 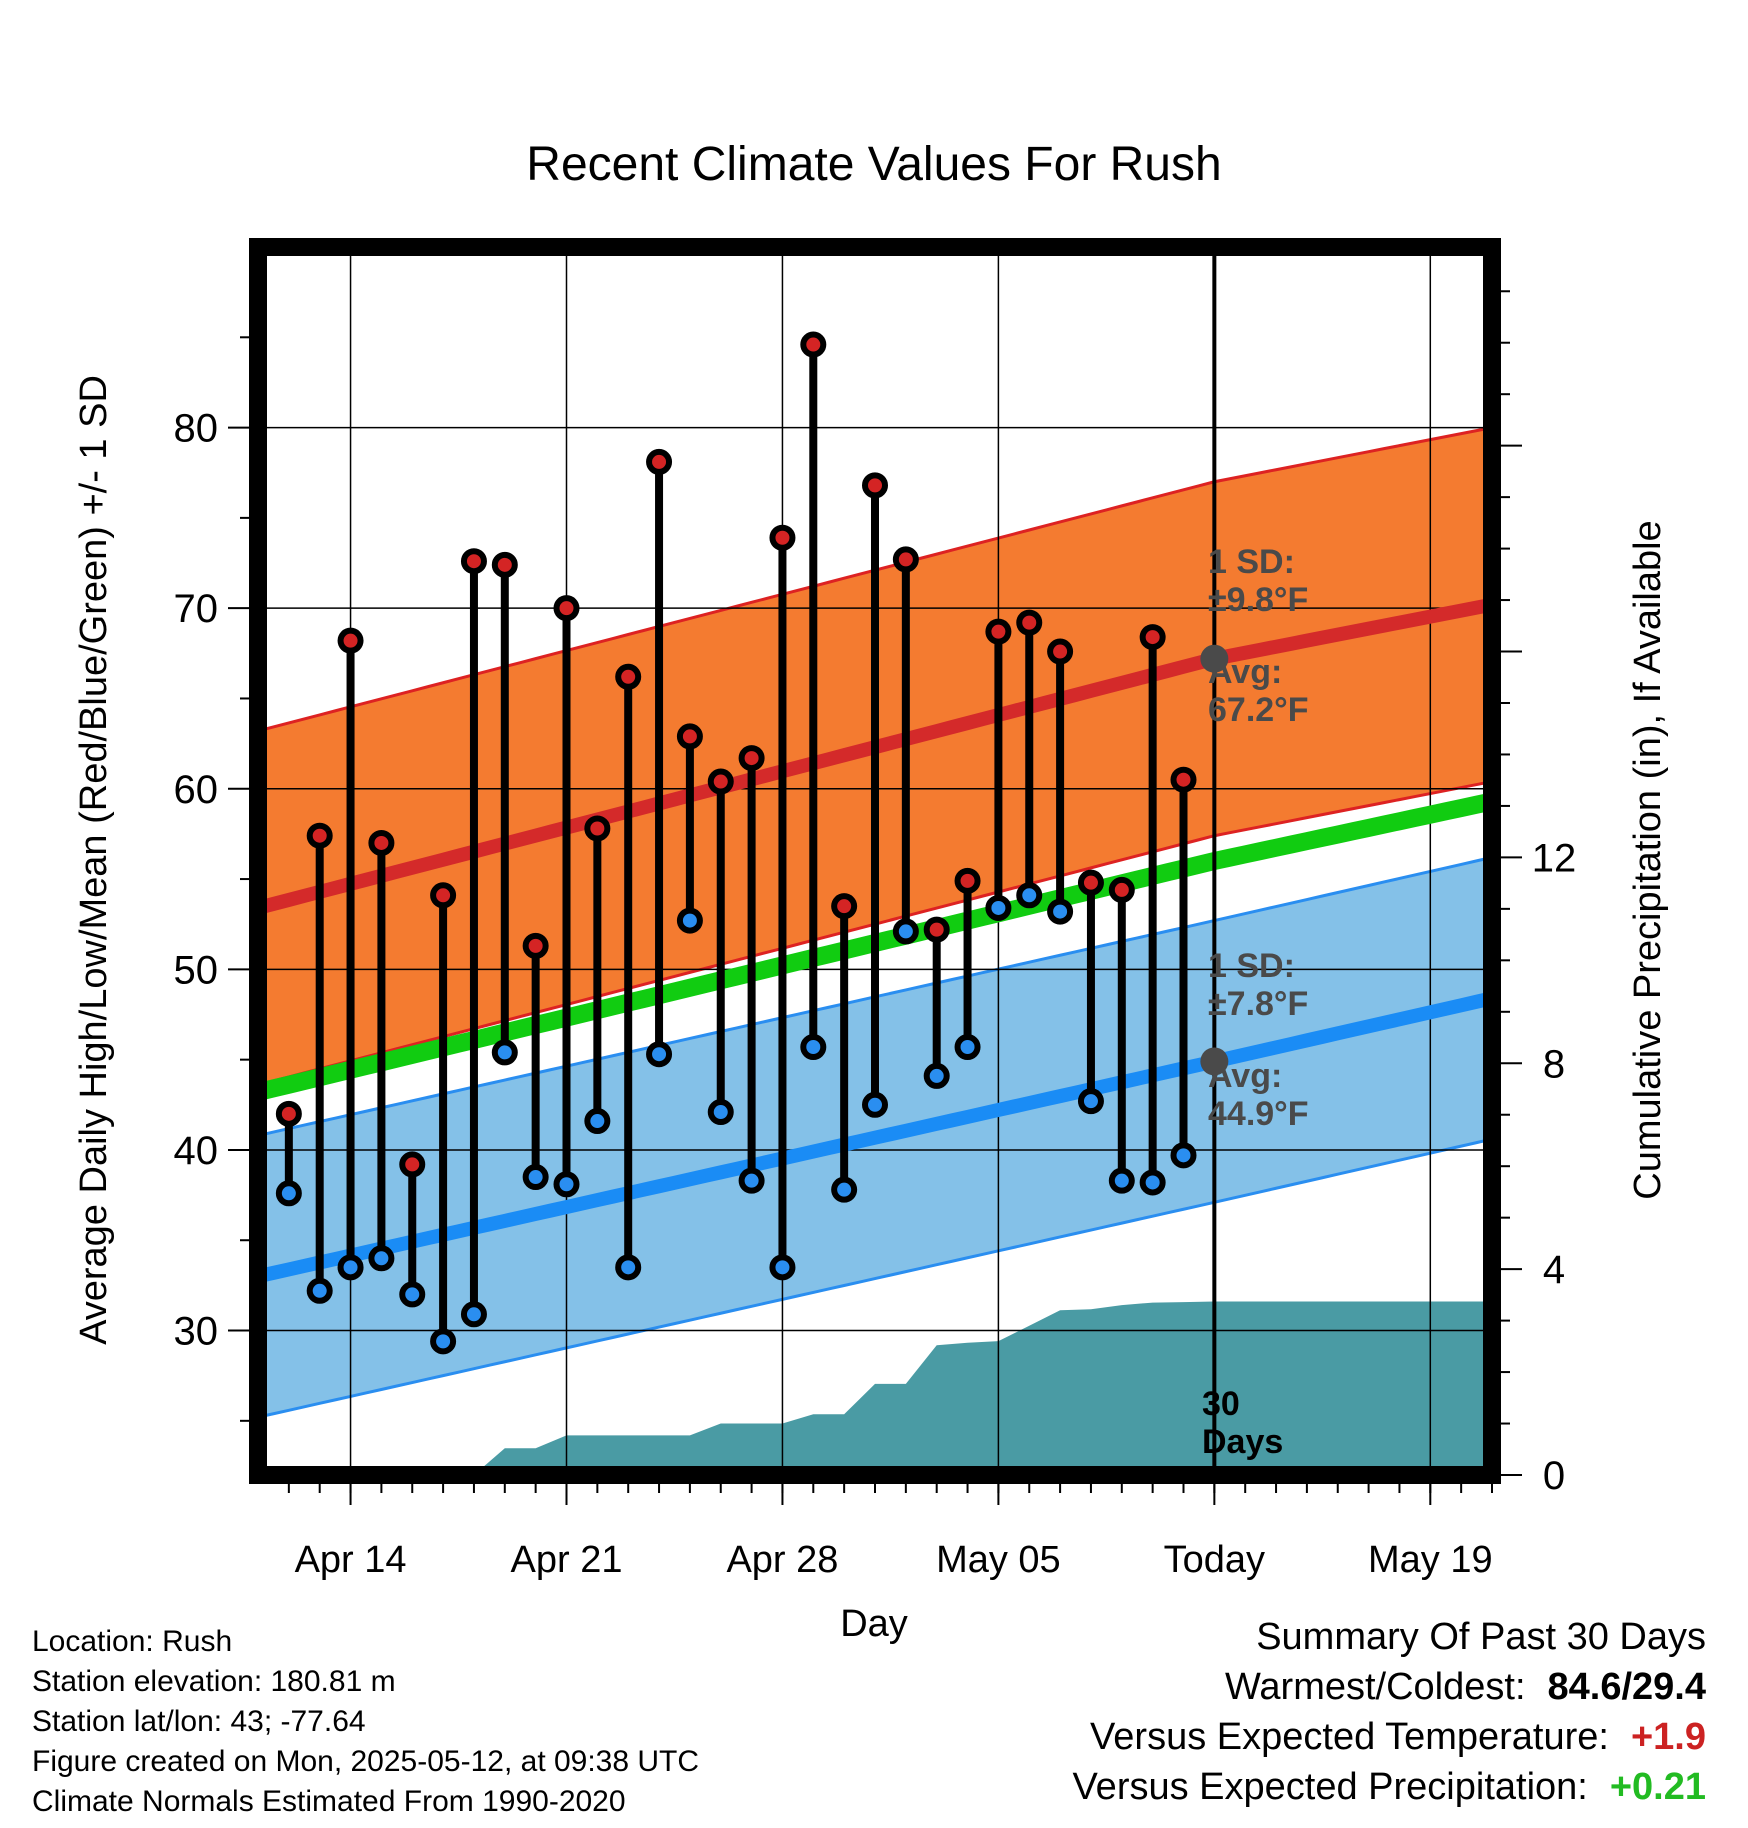 I want to click on x-axis-label: Day, so click(x=874, y=1624).